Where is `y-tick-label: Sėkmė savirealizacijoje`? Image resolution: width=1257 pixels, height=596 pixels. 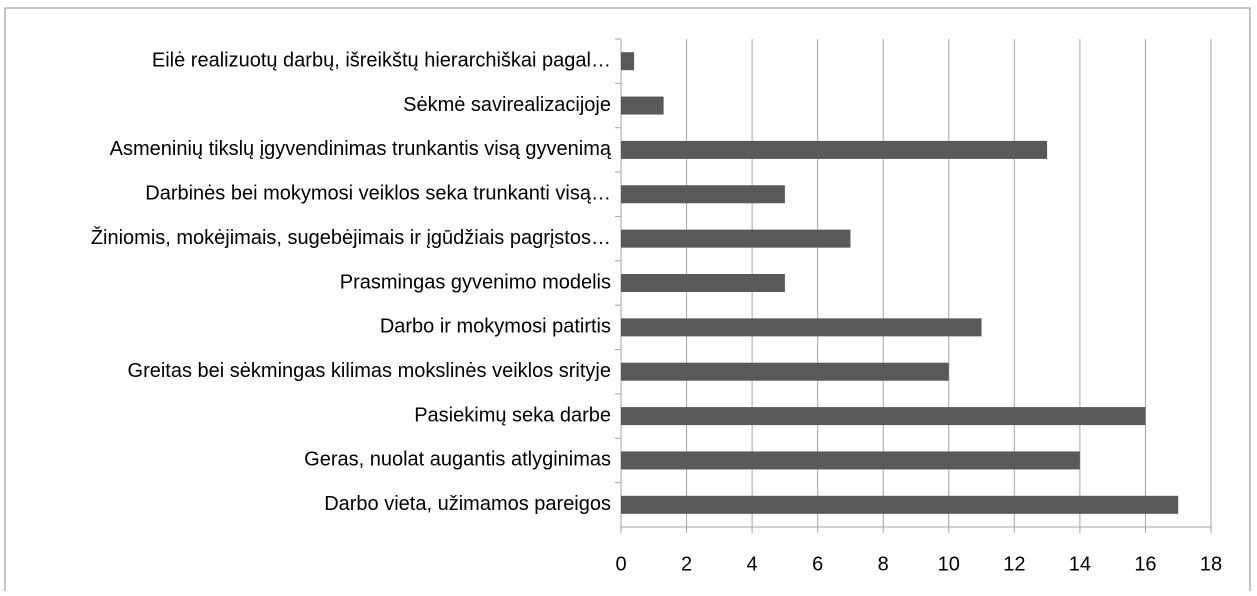
y-tick-label: Sėkmė savirealizacijoje is located at coordinates (507, 105).